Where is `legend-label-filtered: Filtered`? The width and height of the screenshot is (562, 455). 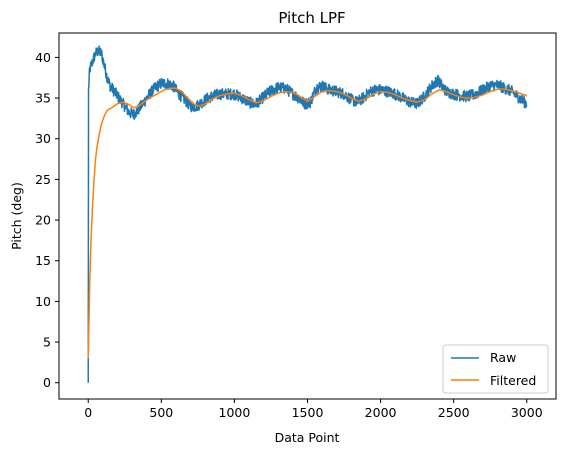
legend-label-filtered: Filtered is located at coordinates (513, 380).